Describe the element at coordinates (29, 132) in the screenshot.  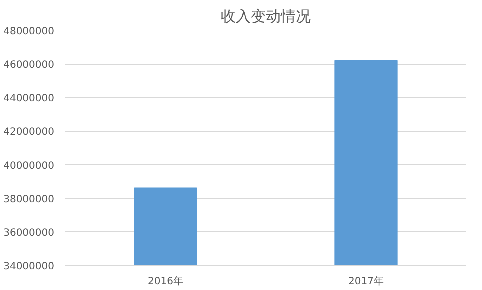
I see `y-tick-label: 42000000` at that location.